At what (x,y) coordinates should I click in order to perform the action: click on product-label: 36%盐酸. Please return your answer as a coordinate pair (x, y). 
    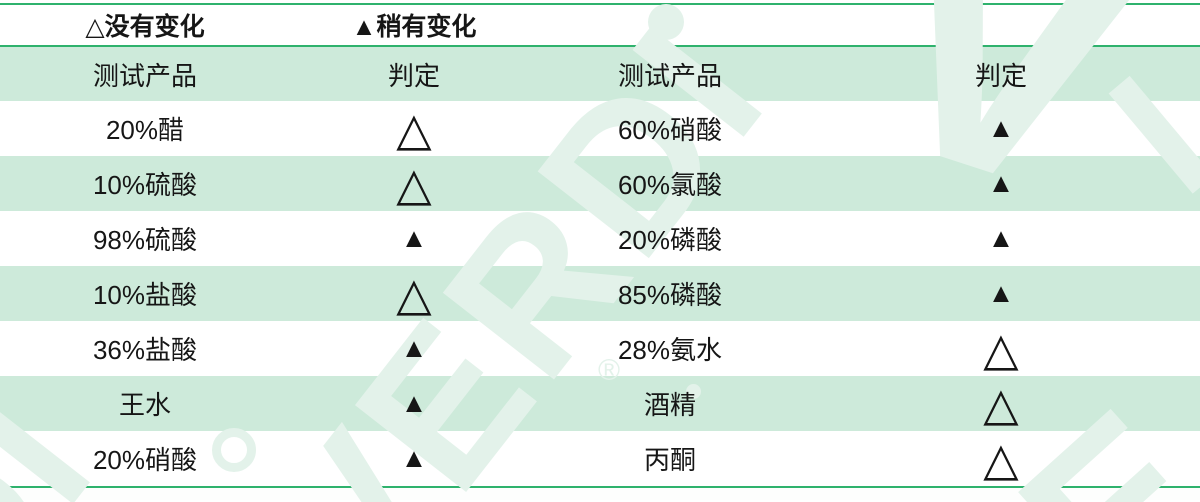
    Looking at the image, I should click on (145, 350).